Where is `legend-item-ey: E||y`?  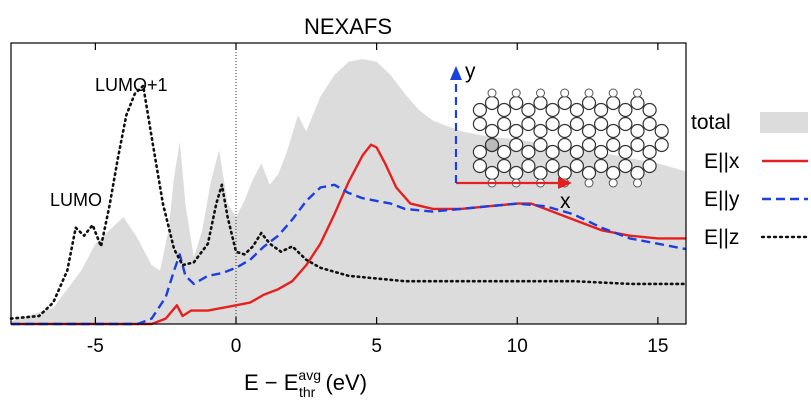 legend-item-ey: E||y is located at coordinates (756, 199).